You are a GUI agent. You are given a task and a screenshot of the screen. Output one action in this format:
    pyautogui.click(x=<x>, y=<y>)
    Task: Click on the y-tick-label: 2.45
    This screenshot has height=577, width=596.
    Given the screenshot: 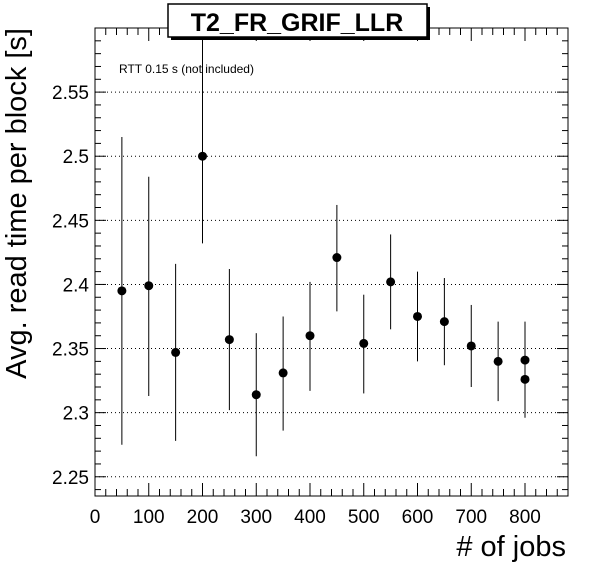 What is the action you would take?
    pyautogui.click(x=70, y=221)
    